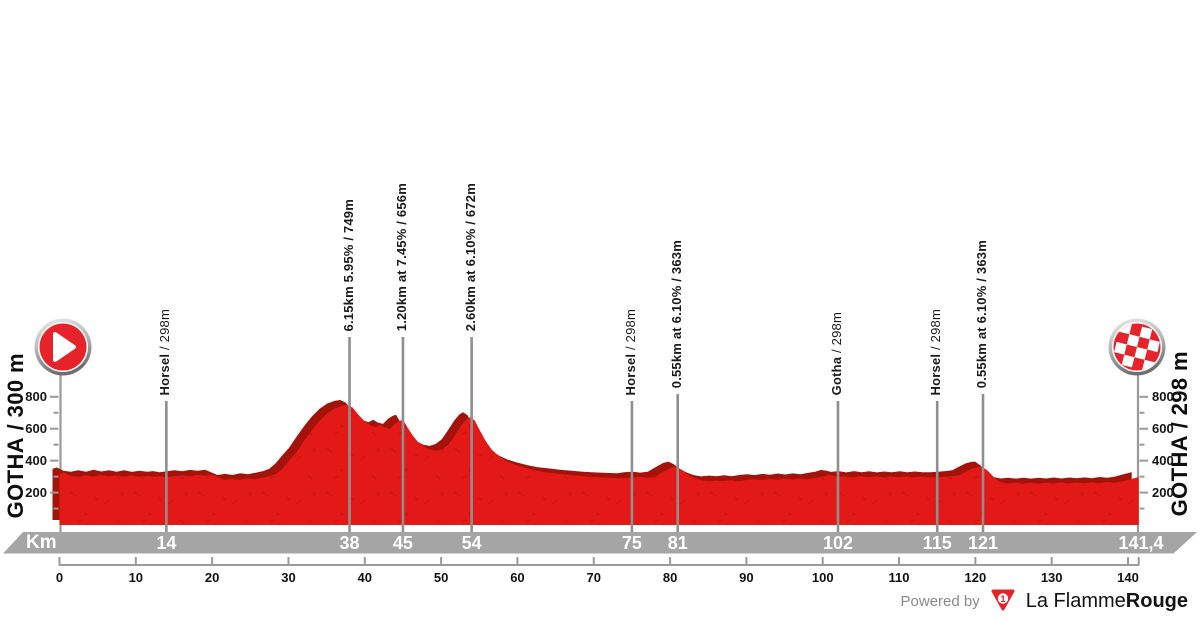  I want to click on footer: Powered by 1 La FlammeRouge, so click(1044, 601).